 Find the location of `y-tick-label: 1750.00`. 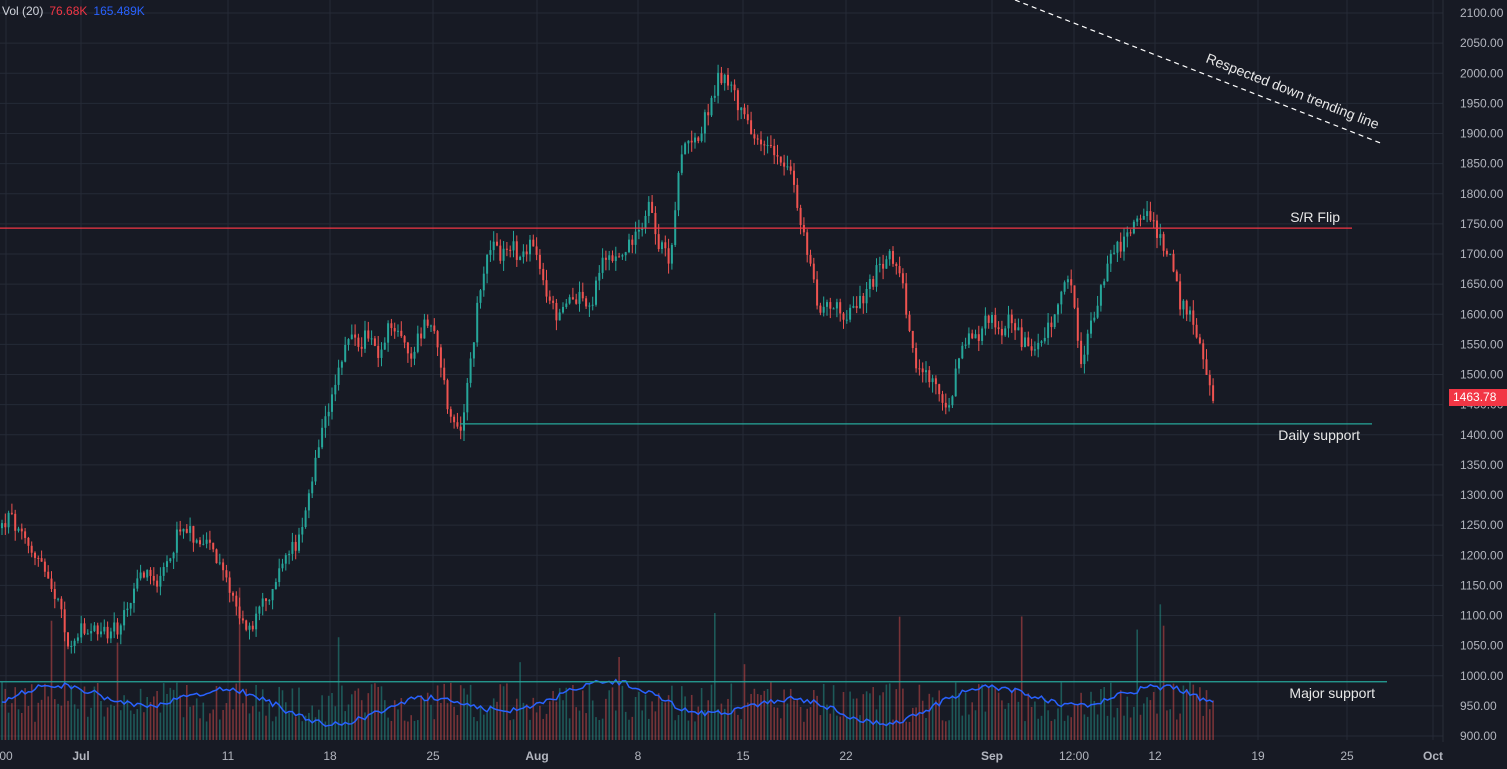

y-tick-label: 1750.00 is located at coordinates (1482, 224).